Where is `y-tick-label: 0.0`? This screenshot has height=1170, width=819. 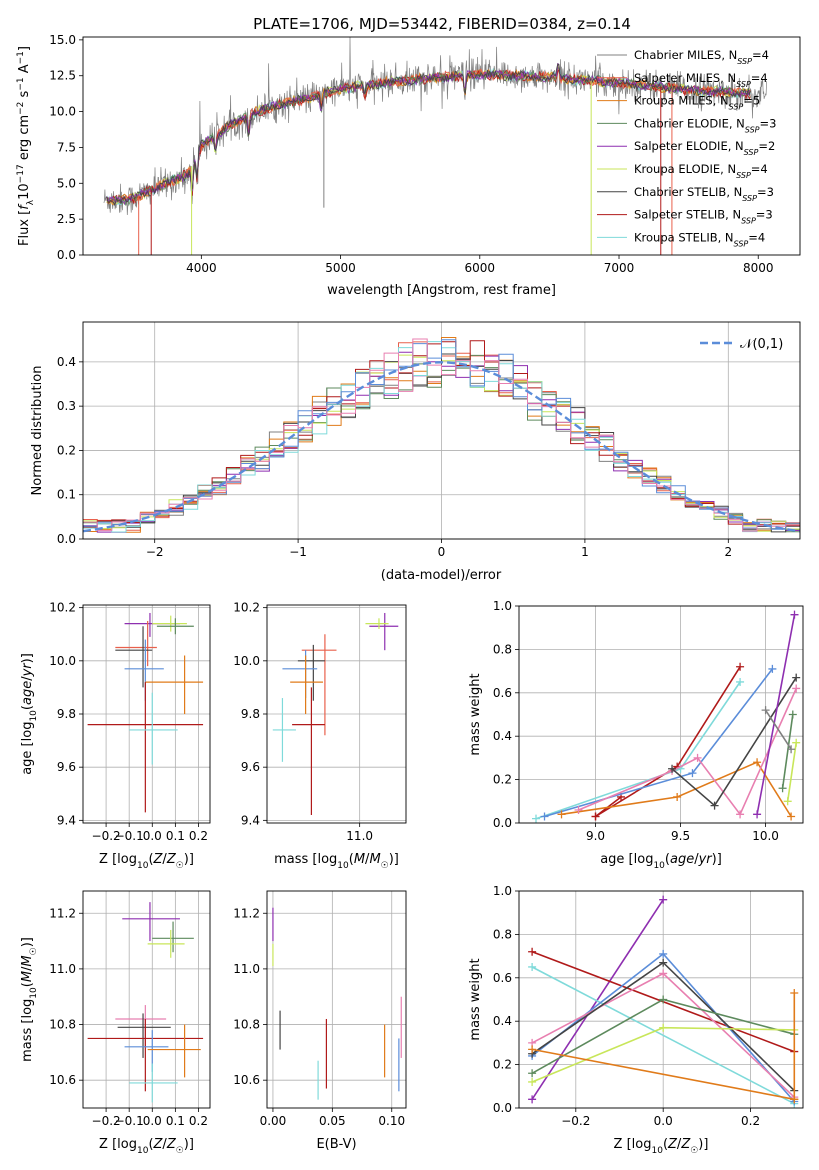 y-tick-label: 0.0 is located at coordinates (66, 539).